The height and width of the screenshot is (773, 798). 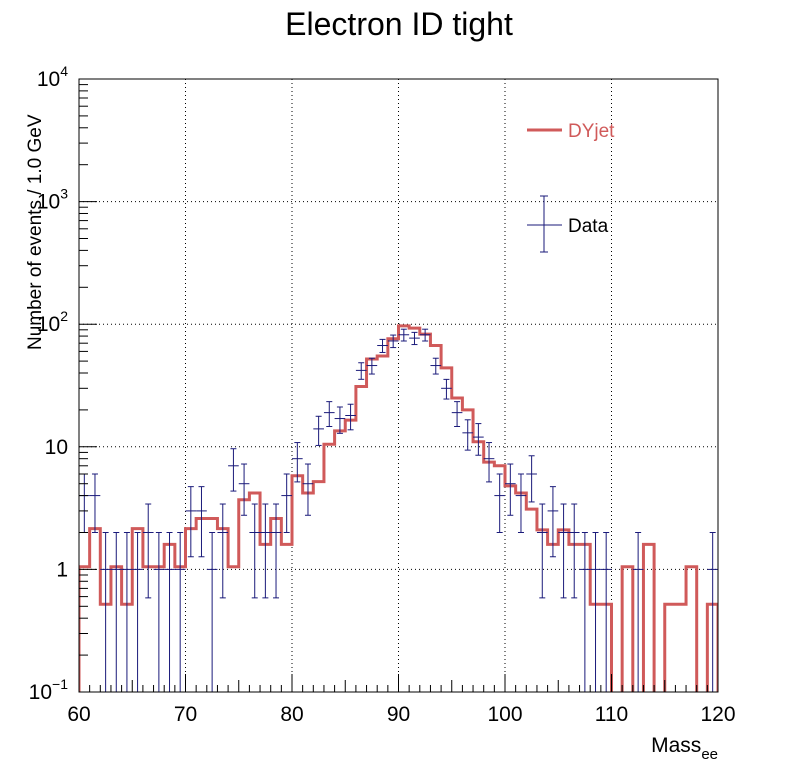 What do you see at coordinates (588, 226) in the screenshot?
I see `legend-label-data: Data` at bounding box center [588, 226].